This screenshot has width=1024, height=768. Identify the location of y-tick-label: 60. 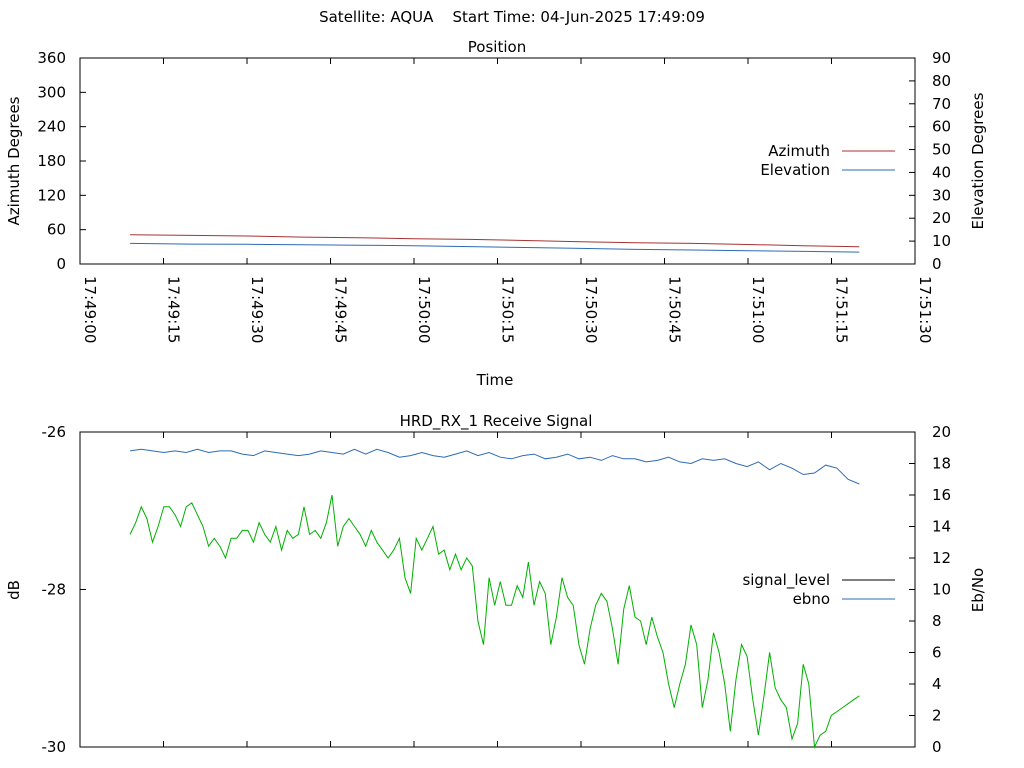
(56, 230).